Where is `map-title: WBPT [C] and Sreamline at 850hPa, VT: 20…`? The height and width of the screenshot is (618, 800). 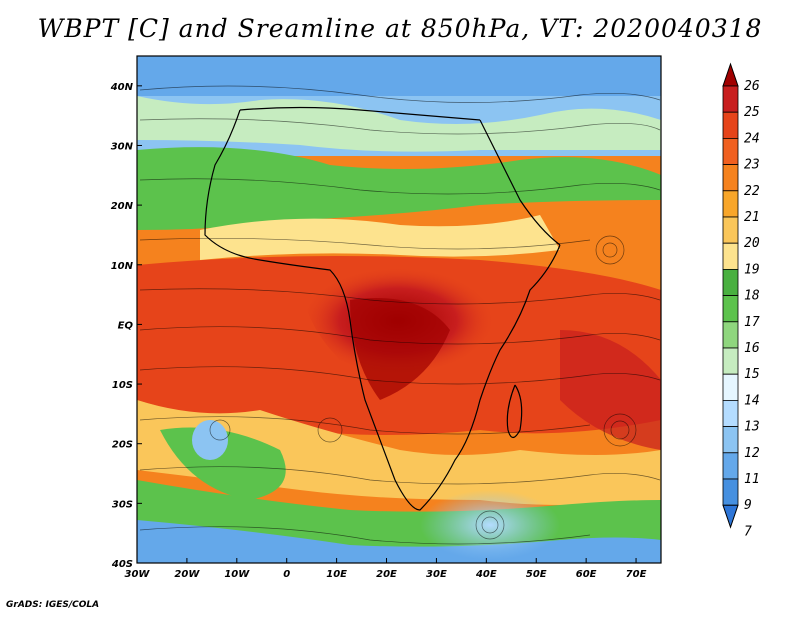 map-title: WBPT [C] and Sreamline at 850hPa, VT: 20… is located at coordinates (400, 28).